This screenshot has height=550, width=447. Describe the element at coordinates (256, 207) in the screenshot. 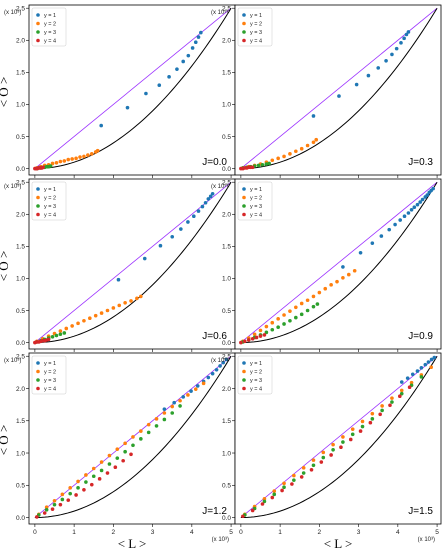

I see `legend-entry: y = 3` at that location.